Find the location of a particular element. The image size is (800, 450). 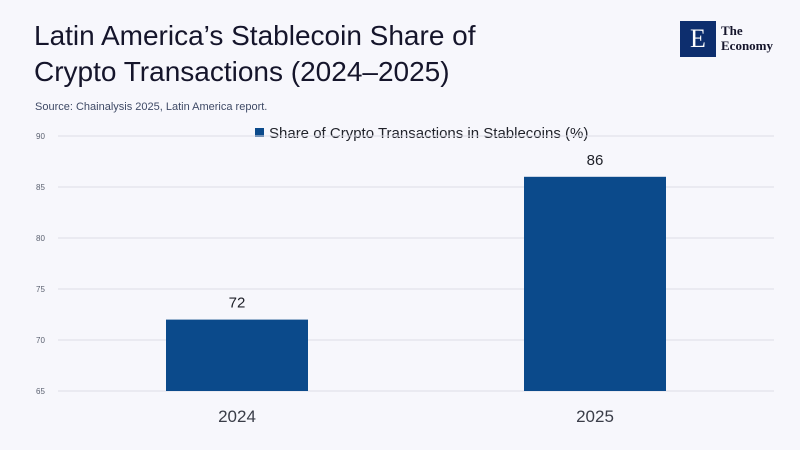

y-tick-label-80: 80 is located at coordinates (40, 238).